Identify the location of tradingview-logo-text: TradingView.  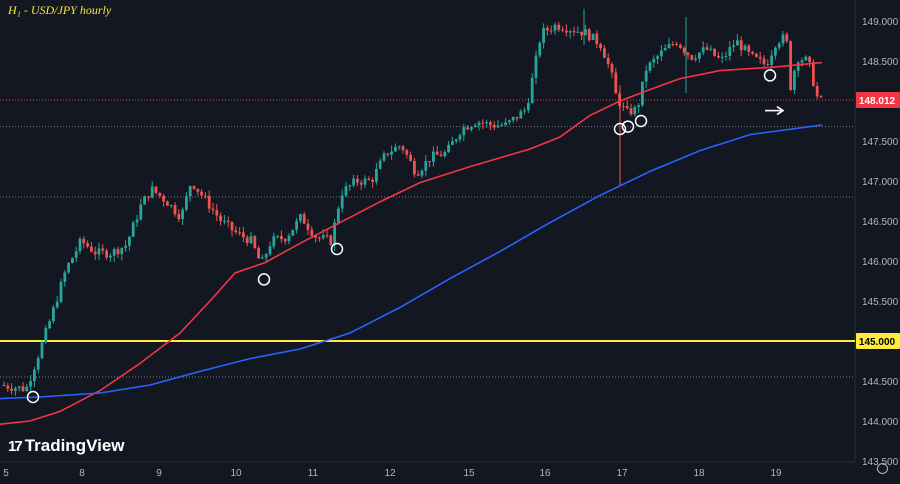
(74, 445).